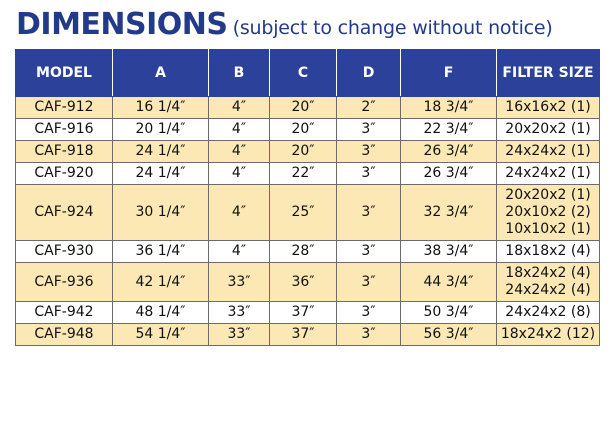 Image resolution: width=611 pixels, height=427 pixels. Describe the element at coordinates (160, 312) in the screenshot. I see `cell-a: 48 1/4″` at that location.